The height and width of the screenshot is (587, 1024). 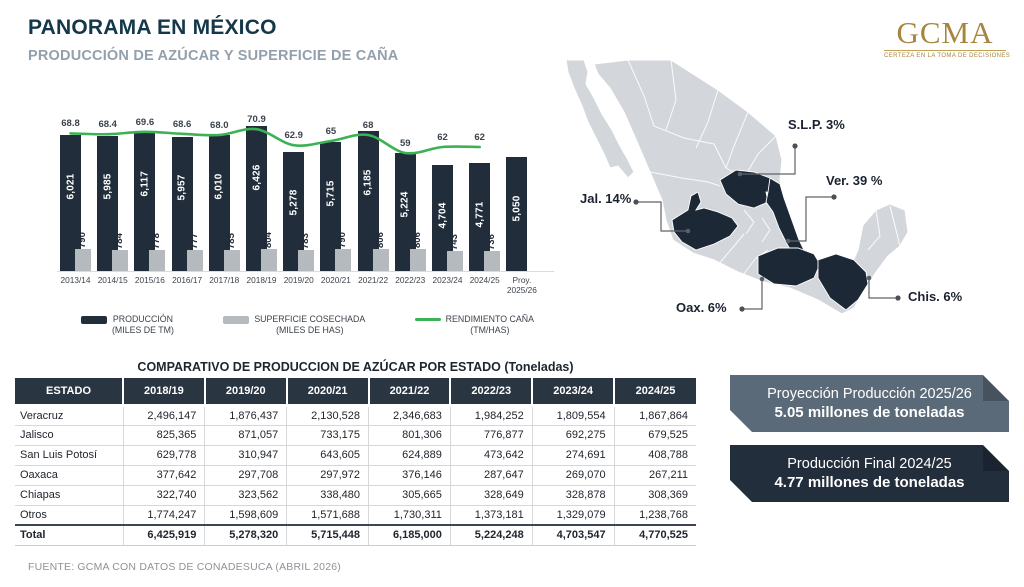 I want to click on superficie-bar-value: 784, so click(x=120, y=240).